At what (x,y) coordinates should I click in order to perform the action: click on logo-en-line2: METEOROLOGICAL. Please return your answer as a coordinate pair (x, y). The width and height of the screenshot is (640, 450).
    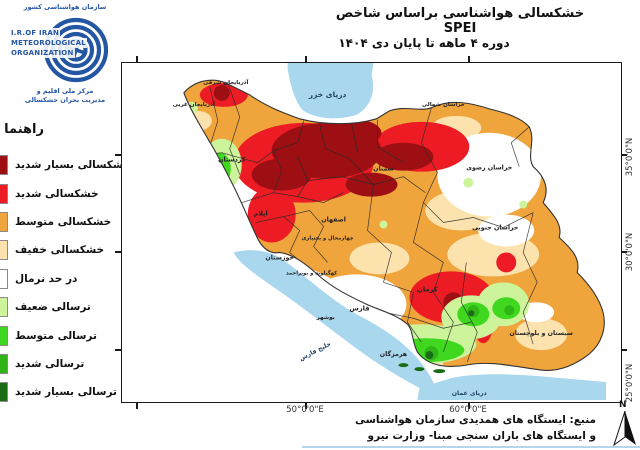
    Looking at the image, I should click on (48, 43).